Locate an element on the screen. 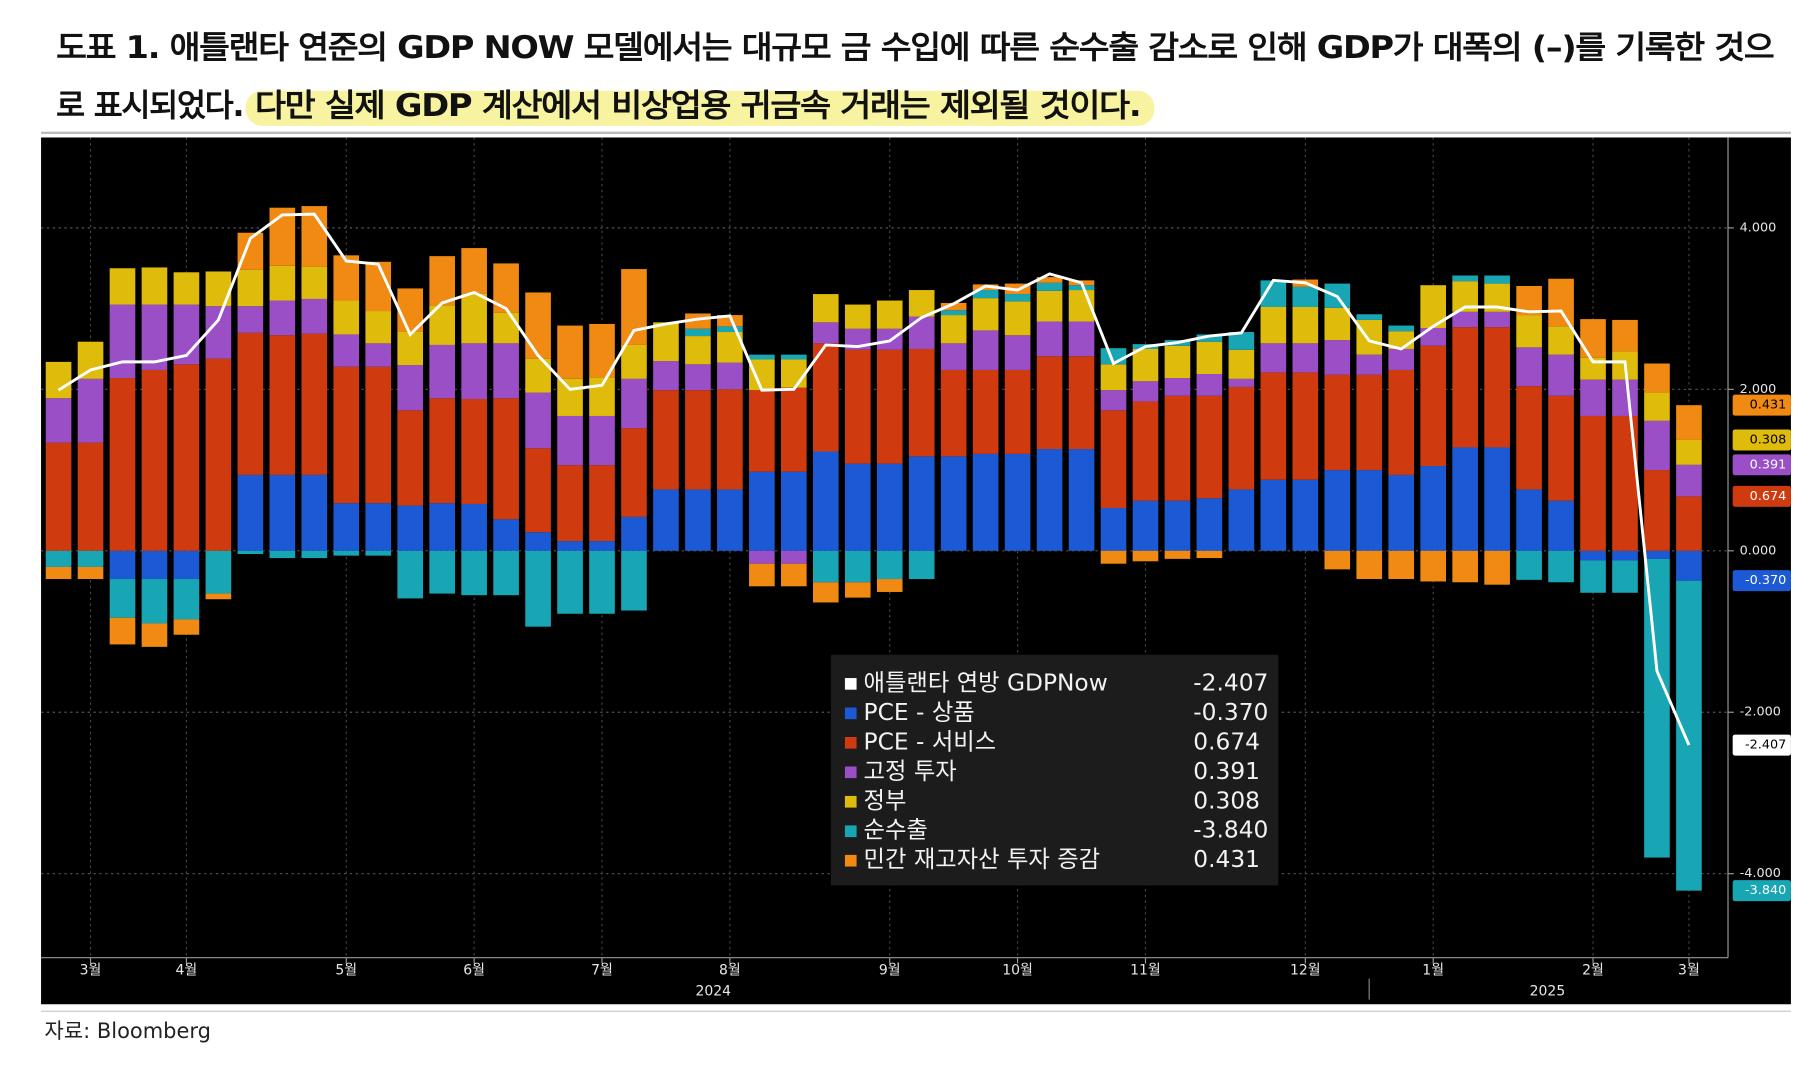  legend-label: 민간 재고자산 투자 증감 is located at coordinates (982, 859).